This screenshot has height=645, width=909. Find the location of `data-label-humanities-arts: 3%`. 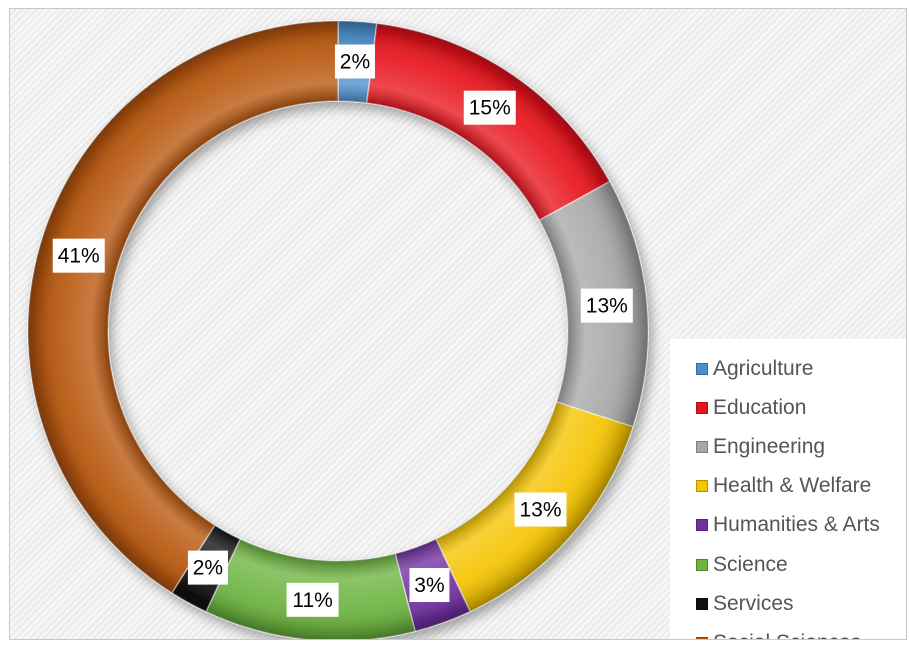

data-label-humanities-arts: 3% is located at coordinates (429, 585).